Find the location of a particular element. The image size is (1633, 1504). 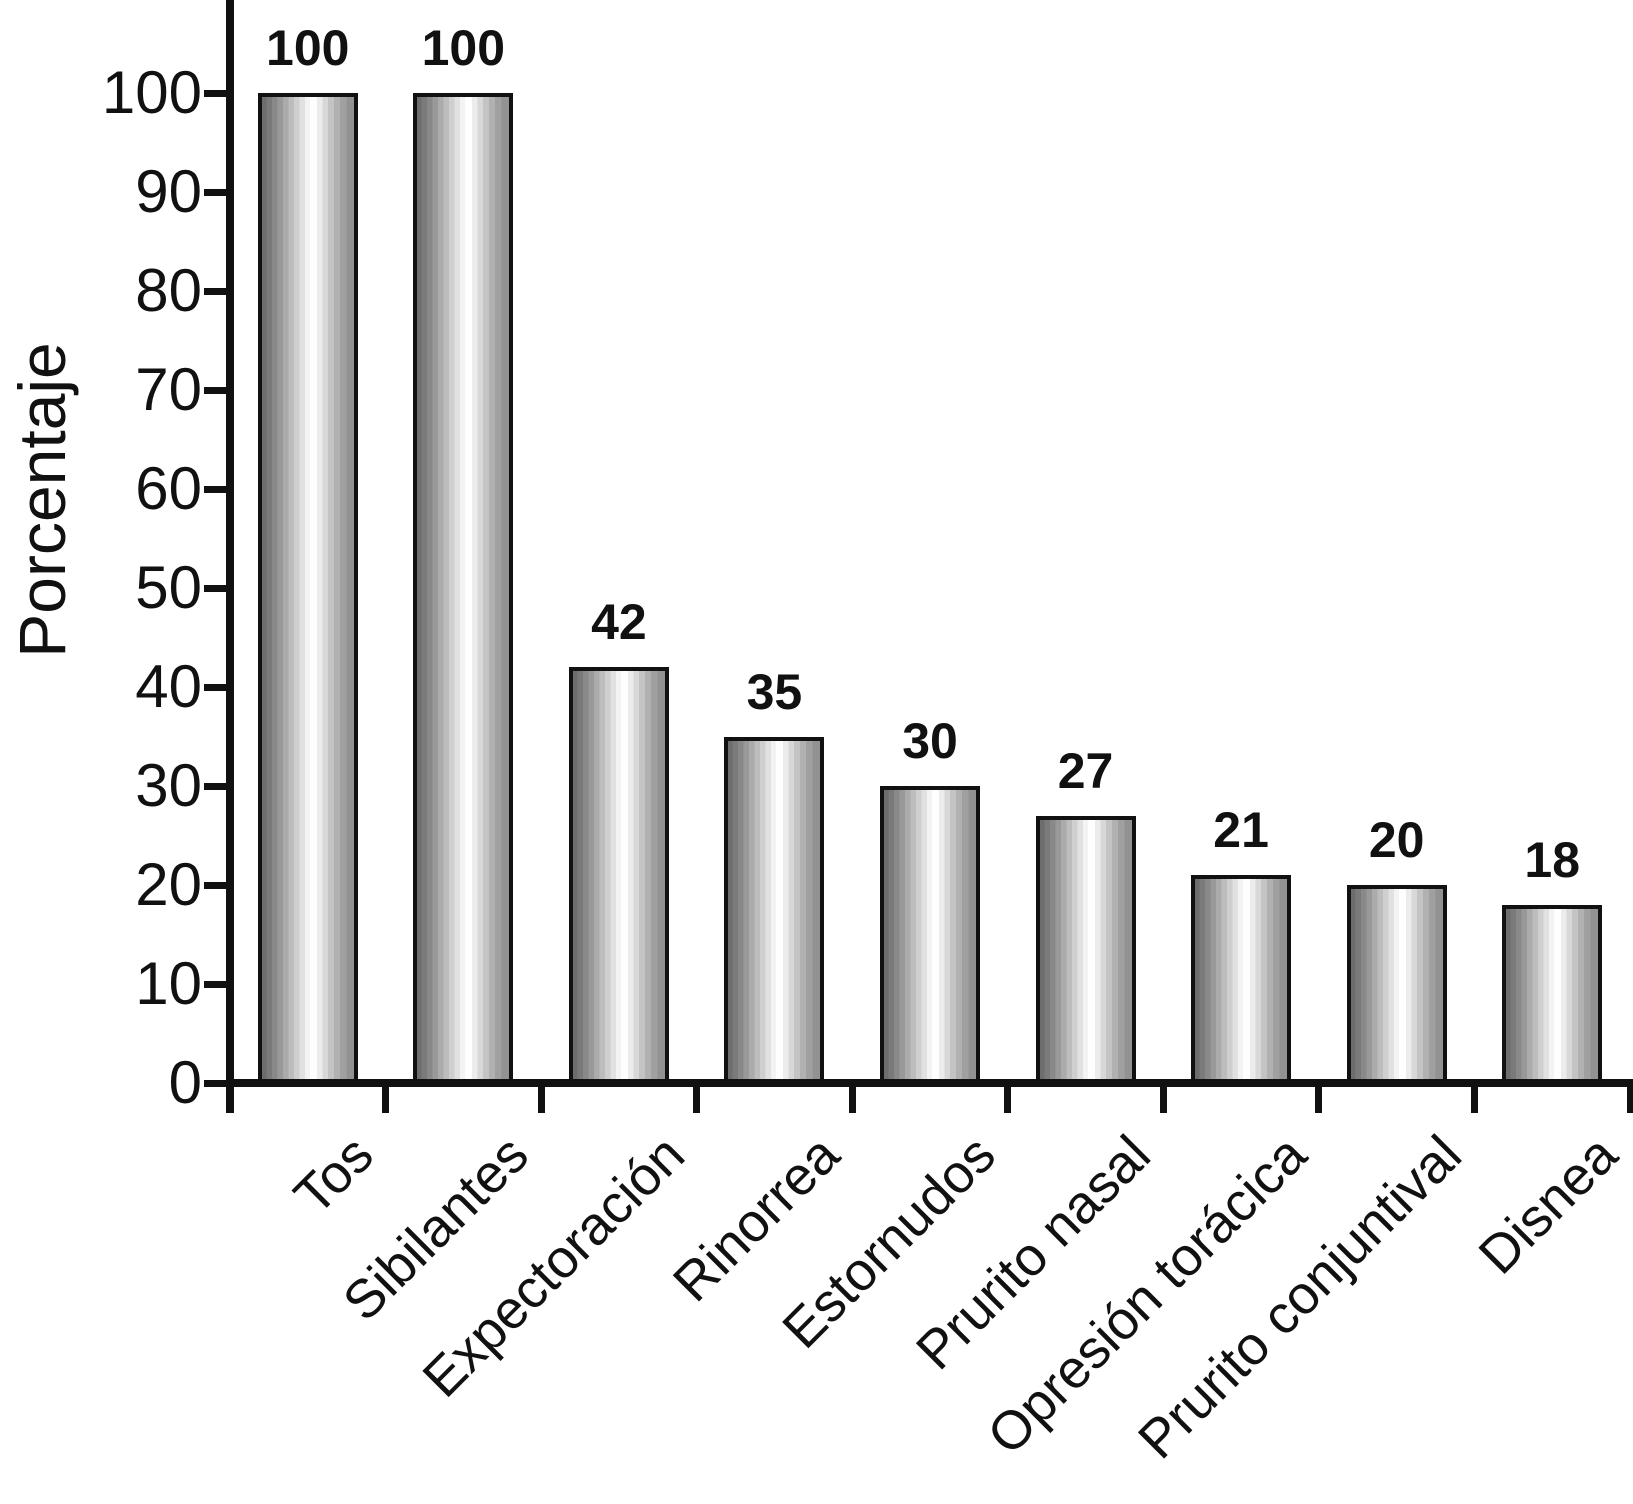

bar-value-label: 35 is located at coordinates (774, 691).